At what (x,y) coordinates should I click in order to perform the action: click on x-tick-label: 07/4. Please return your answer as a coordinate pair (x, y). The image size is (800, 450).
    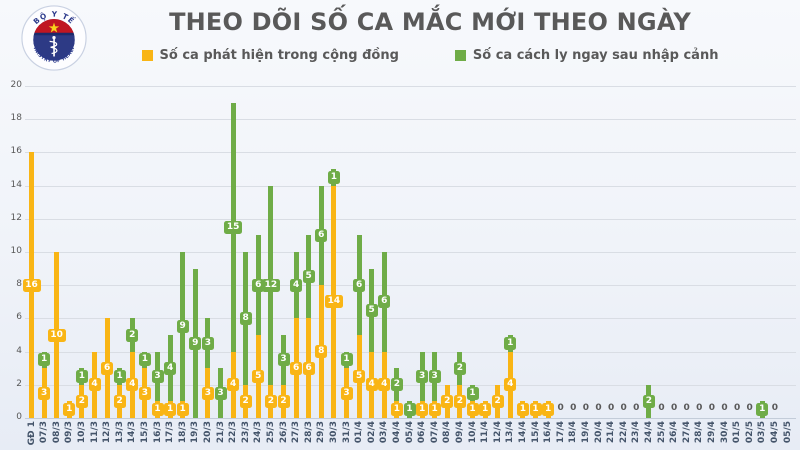
    Looking at the image, I should click on (434, 432).